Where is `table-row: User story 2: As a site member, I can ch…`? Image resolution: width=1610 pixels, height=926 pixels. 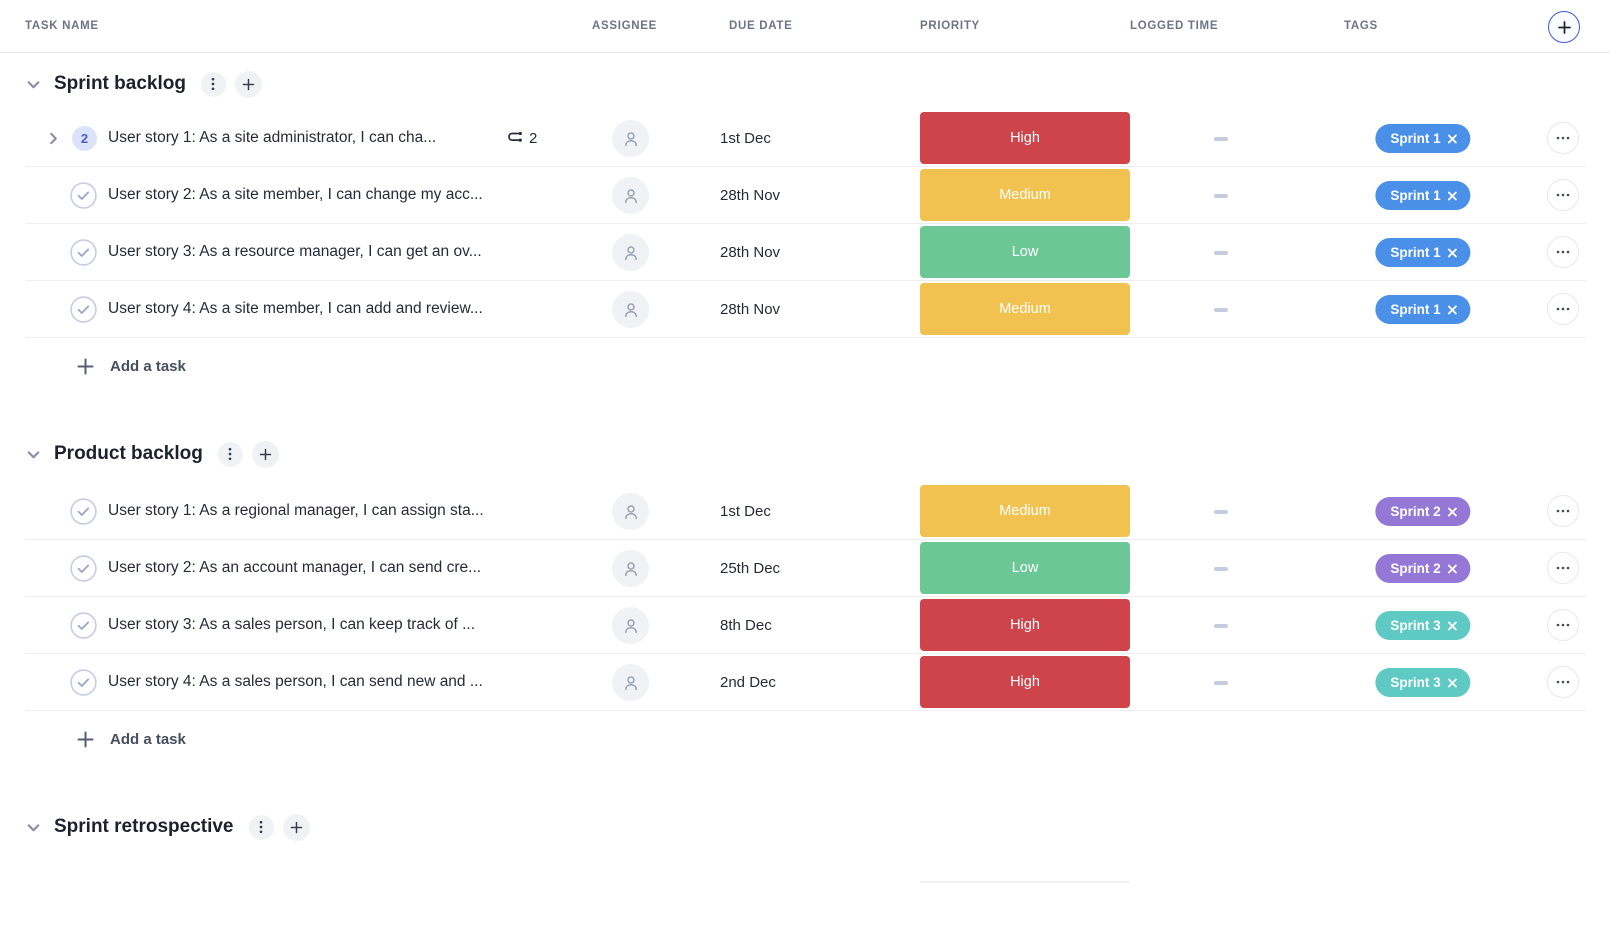
table-row: User story 2: As a site member, I can ch… is located at coordinates (805, 195).